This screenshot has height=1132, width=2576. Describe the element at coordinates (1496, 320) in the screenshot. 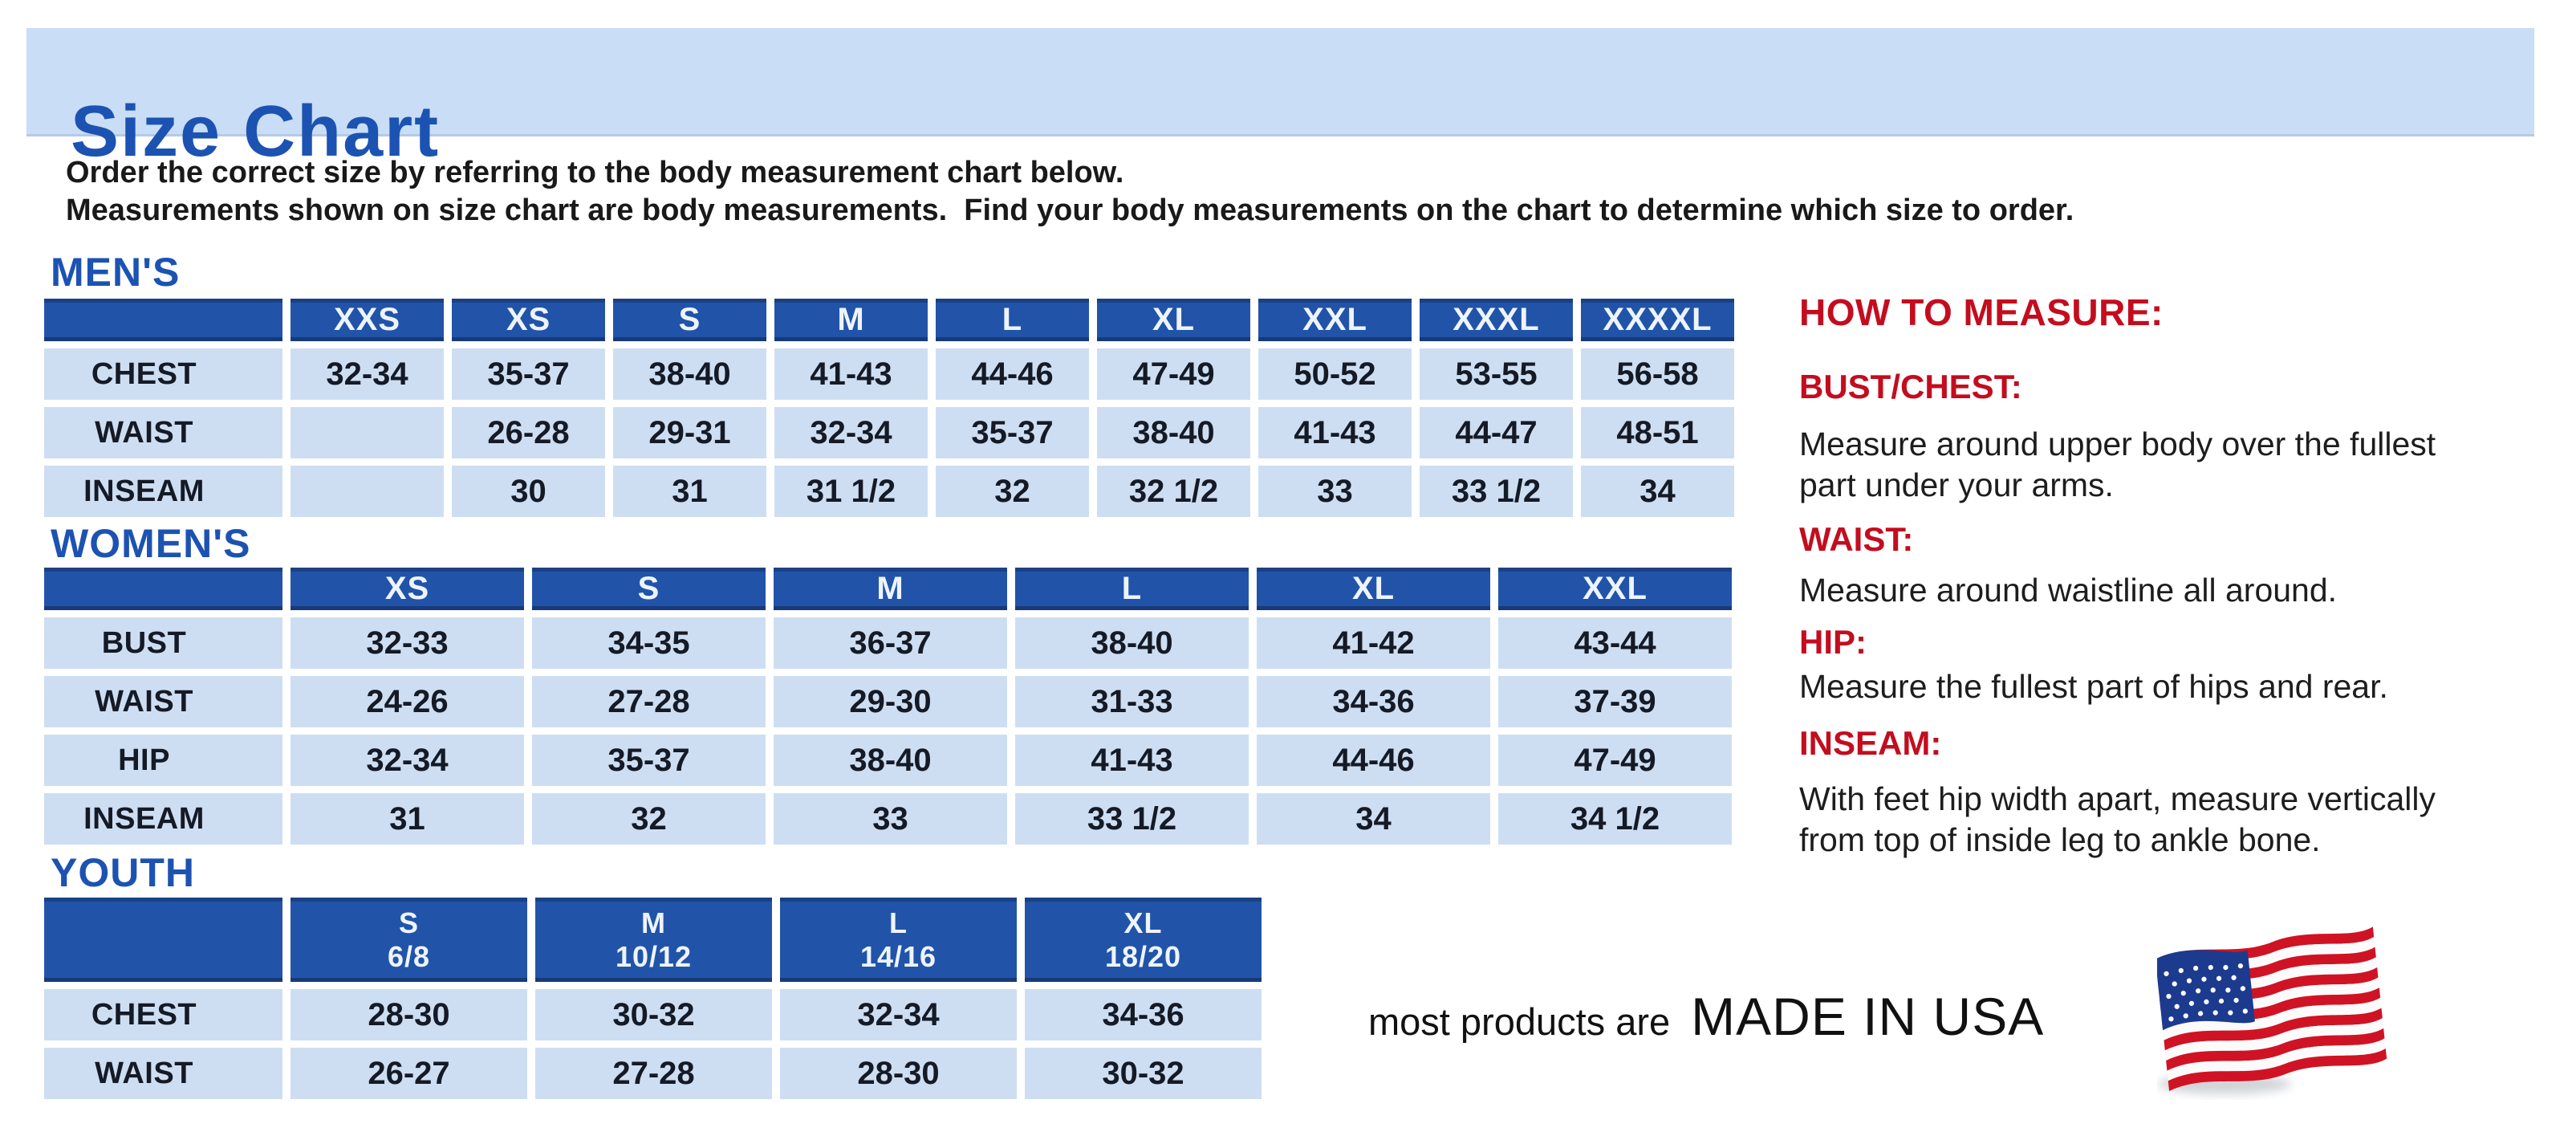

I see `size-header-cell: XXXL` at that location.